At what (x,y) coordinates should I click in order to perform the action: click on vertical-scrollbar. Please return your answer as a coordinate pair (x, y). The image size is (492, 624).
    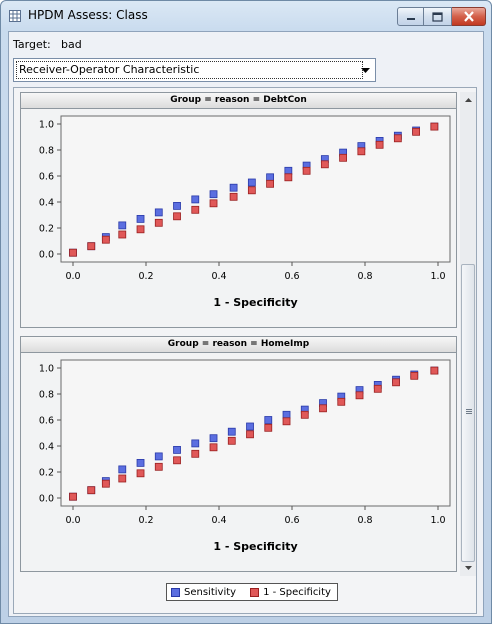
    Looking at the image, I should click on (468, 334).